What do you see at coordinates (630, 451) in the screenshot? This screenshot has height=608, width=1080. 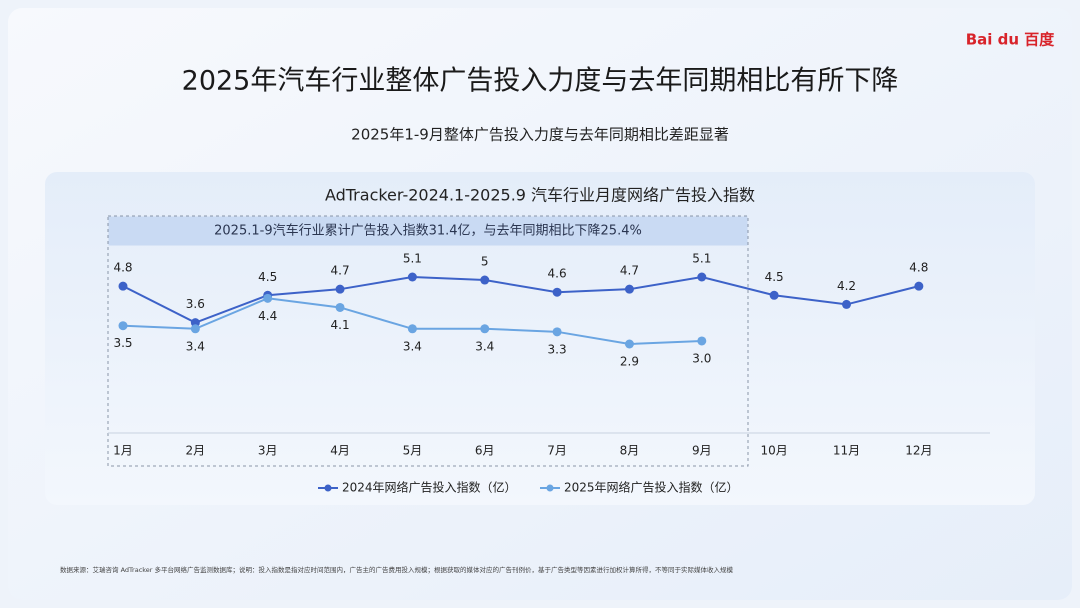 I see `x-tick-label: 8月` at bounding box center [630, 451].